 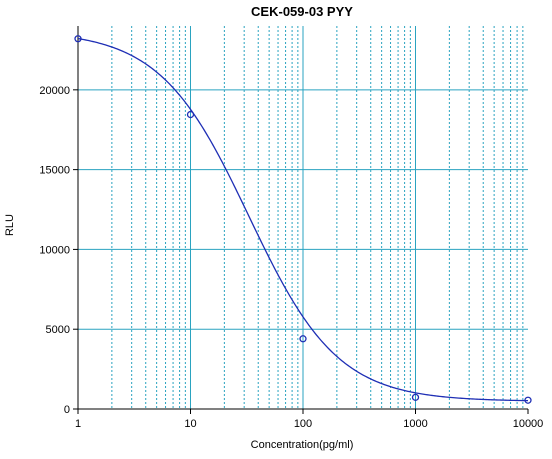 What do you see at coordinates (10, 225) in the screenshot?
I see `y-axis-label: RLU` at bounding box center [10, 225].